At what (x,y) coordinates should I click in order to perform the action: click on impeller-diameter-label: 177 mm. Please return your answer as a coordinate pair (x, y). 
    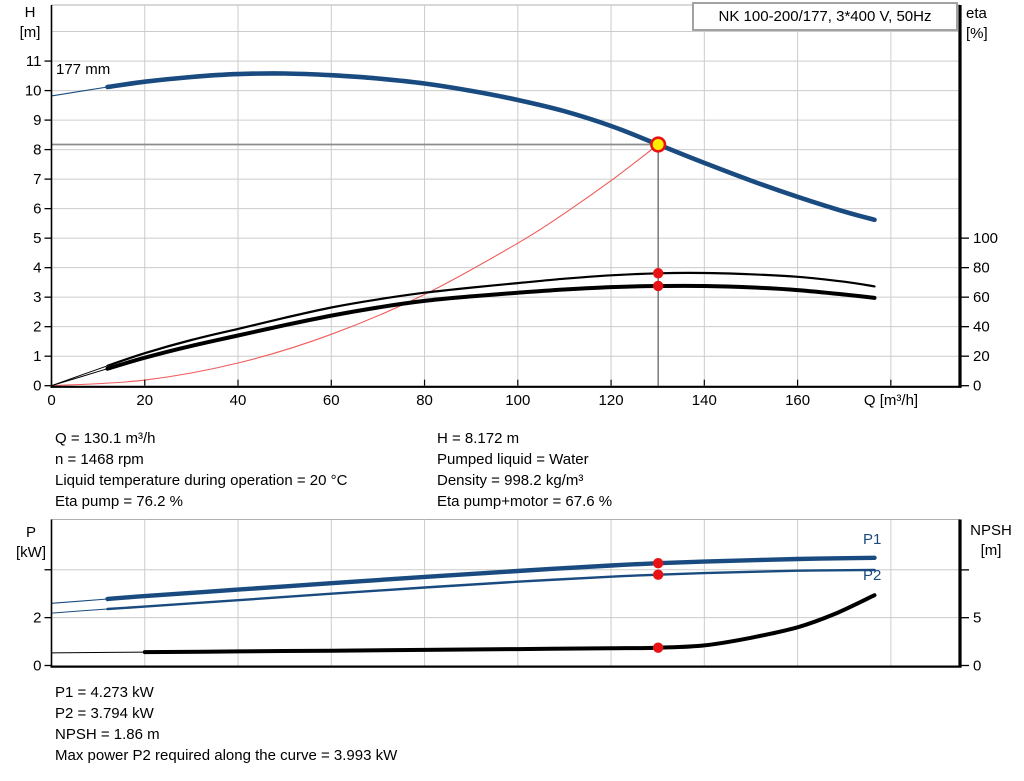
    Looking at the image, I should click on (83, 69).